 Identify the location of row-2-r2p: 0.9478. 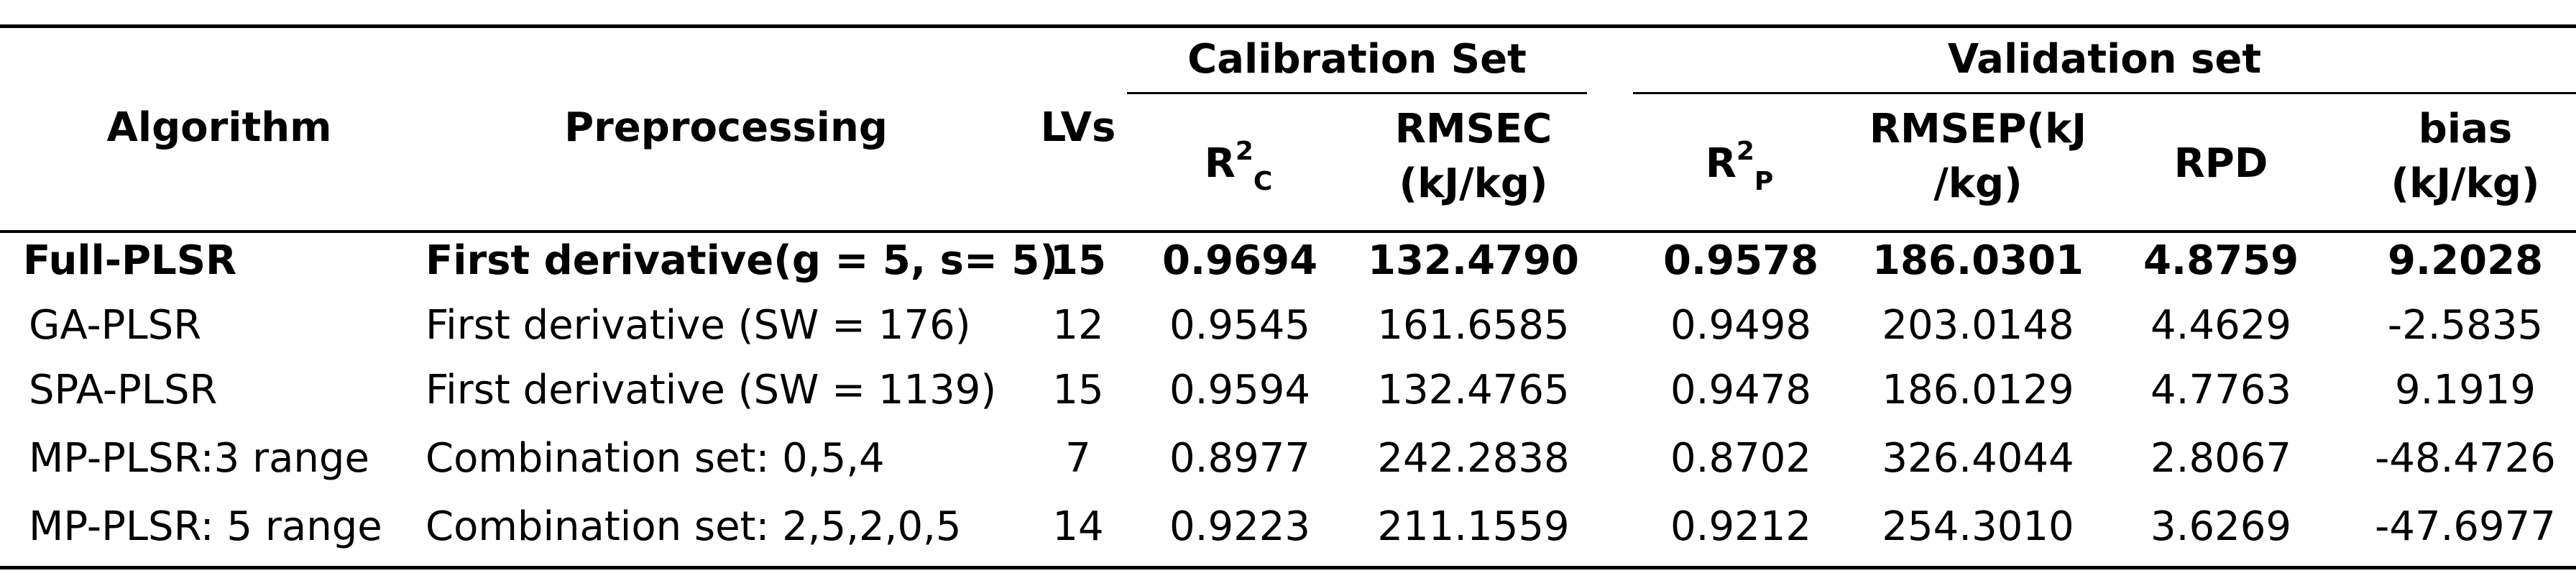
(1740, 390).